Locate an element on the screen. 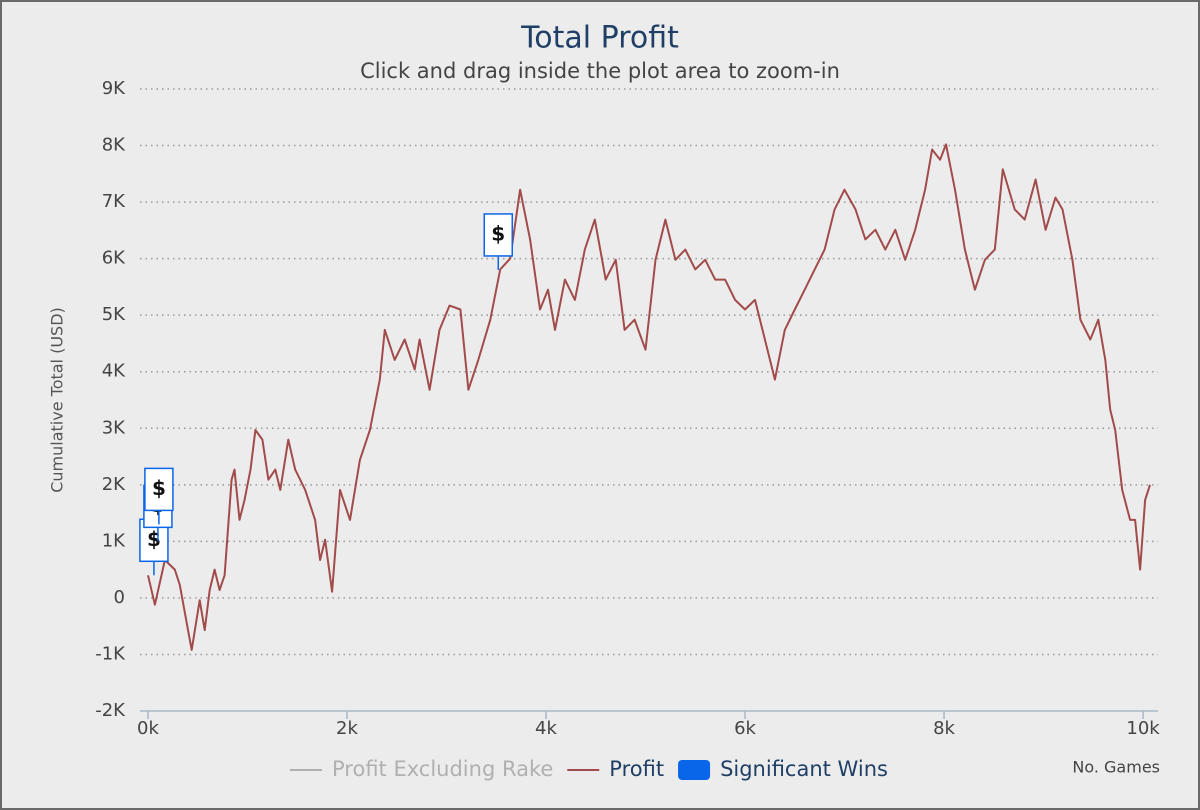 The image size is (1200, 810). y-tick-label: 9K is located at coordinates (114, 88).